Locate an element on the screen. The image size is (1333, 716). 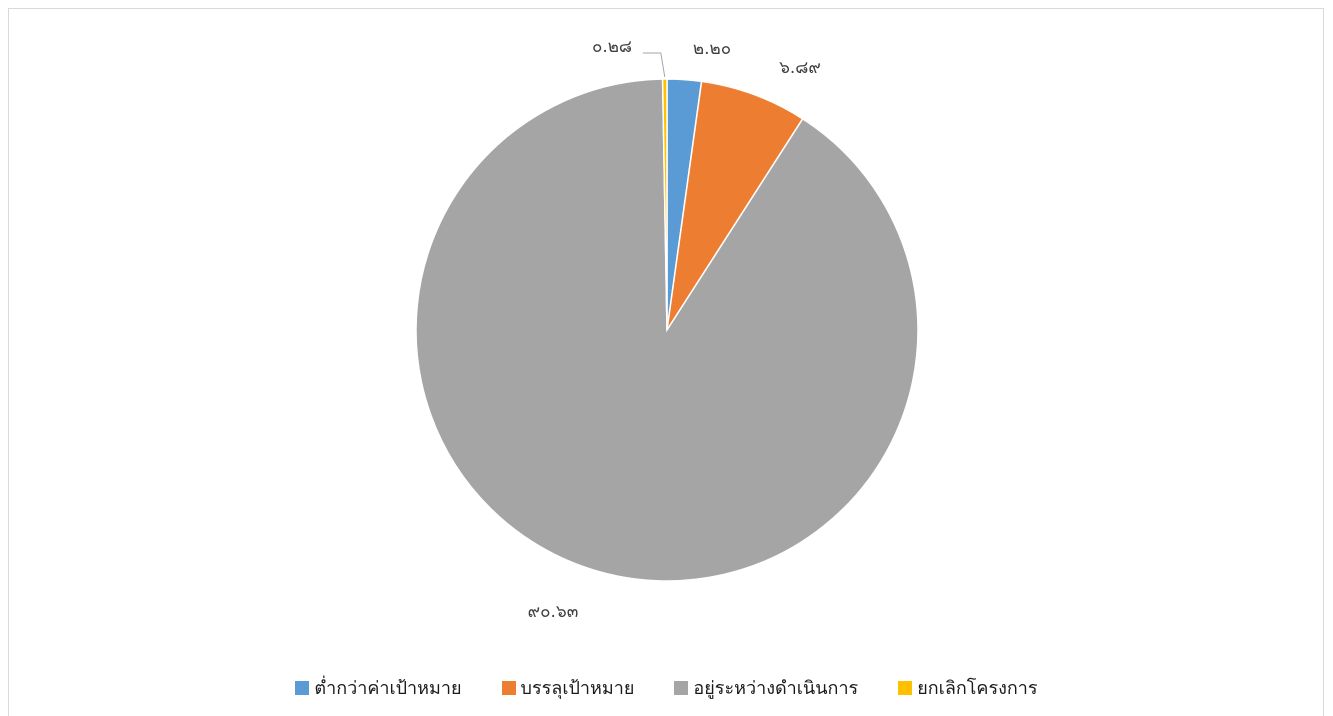
label-in-progress: ๙๐.๖๓ is located at coordinates (553, 612).